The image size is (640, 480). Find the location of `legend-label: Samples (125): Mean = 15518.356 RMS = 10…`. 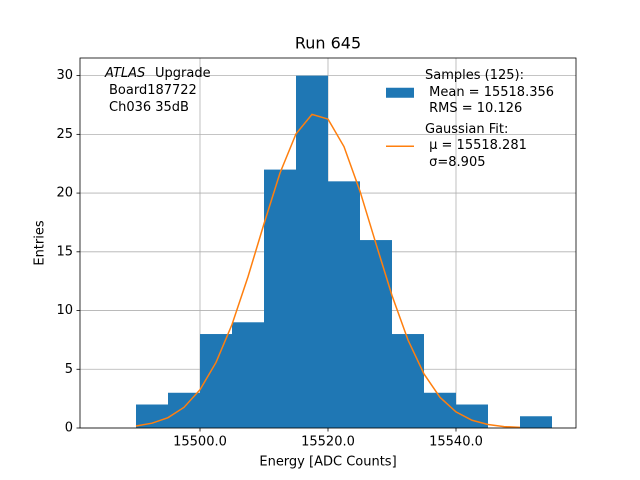

legend-label: Samples (125): Mean = 15518.356 RMS = 10… is located at coordinates (490, 92).